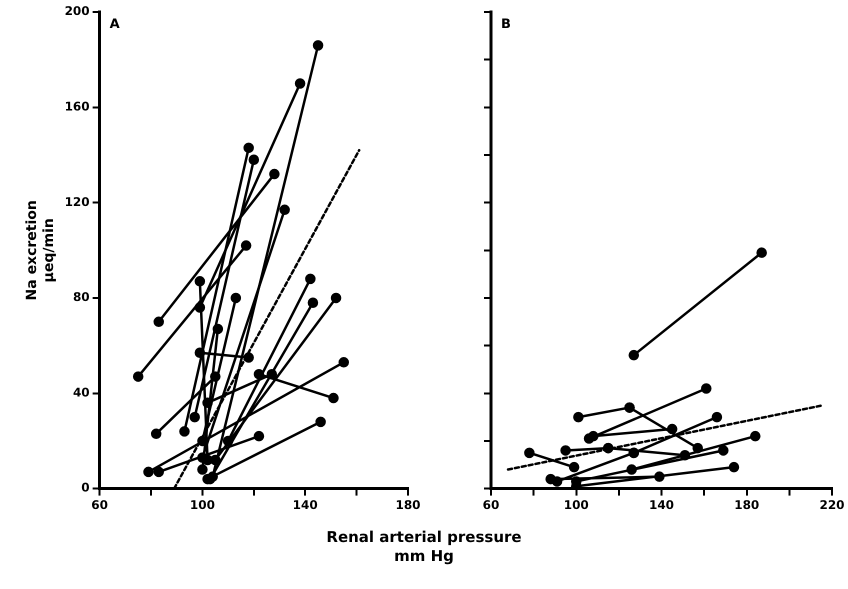 The image size is (848, 589). Describe the element at coordinates (81, 297) in the screenshot. I see `y-tick-label: 80` at that location.